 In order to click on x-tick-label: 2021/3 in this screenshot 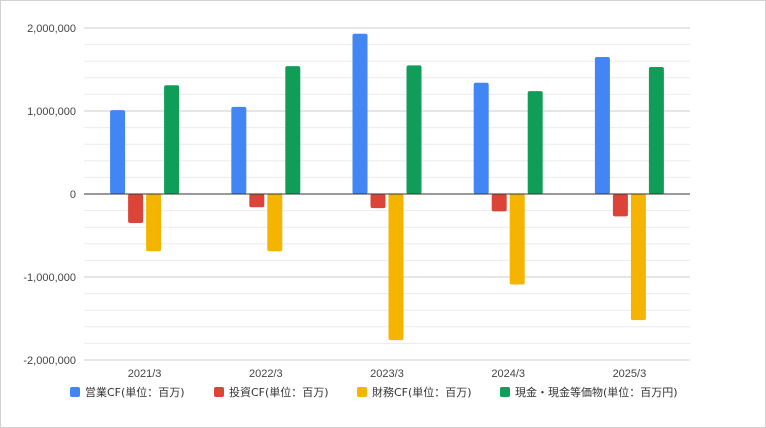, I will do `click(145, 374)`.